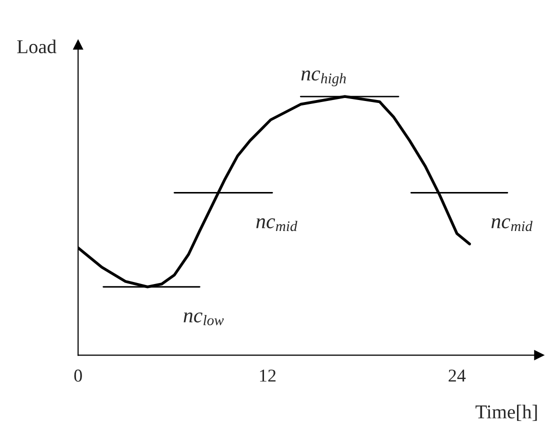 This screenshot has height=431, width=550. I want to click on x-tick-label: 24, so click(457, 376).